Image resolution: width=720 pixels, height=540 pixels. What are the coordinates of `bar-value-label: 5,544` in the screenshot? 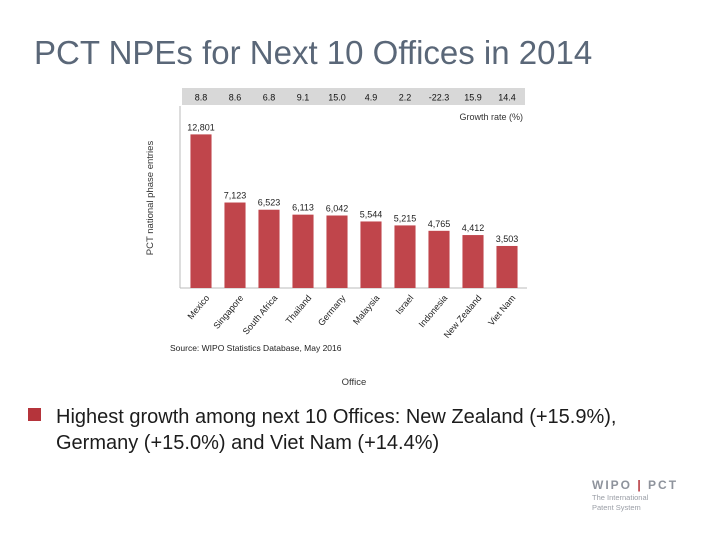 It's located at (371, 214).